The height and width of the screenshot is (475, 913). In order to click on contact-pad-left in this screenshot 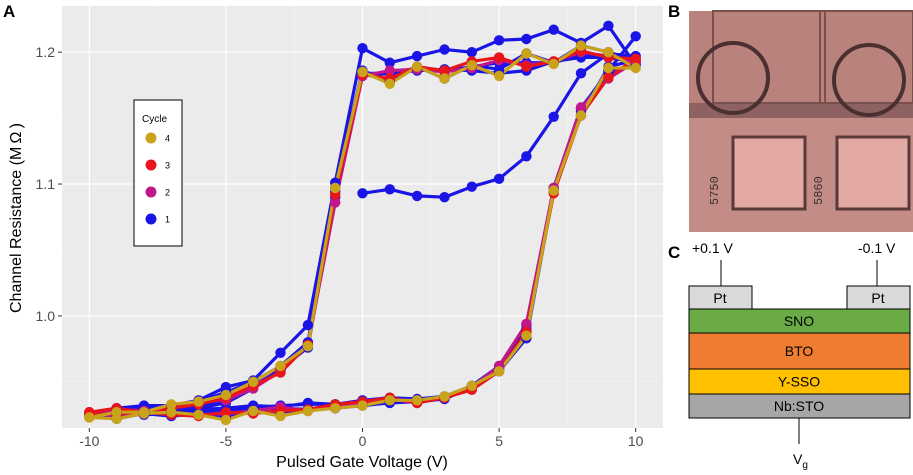, I will do `click(769, 173)`.